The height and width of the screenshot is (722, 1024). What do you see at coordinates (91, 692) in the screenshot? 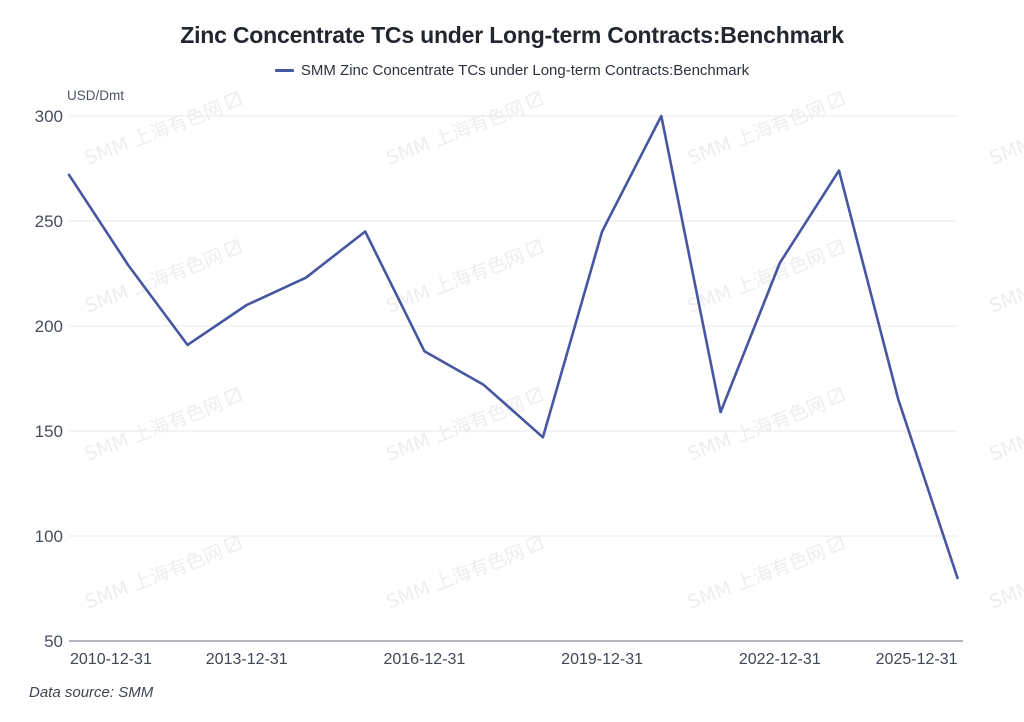
I see `data-source-note: Data source: SMM` at bounding box center [91, 692].